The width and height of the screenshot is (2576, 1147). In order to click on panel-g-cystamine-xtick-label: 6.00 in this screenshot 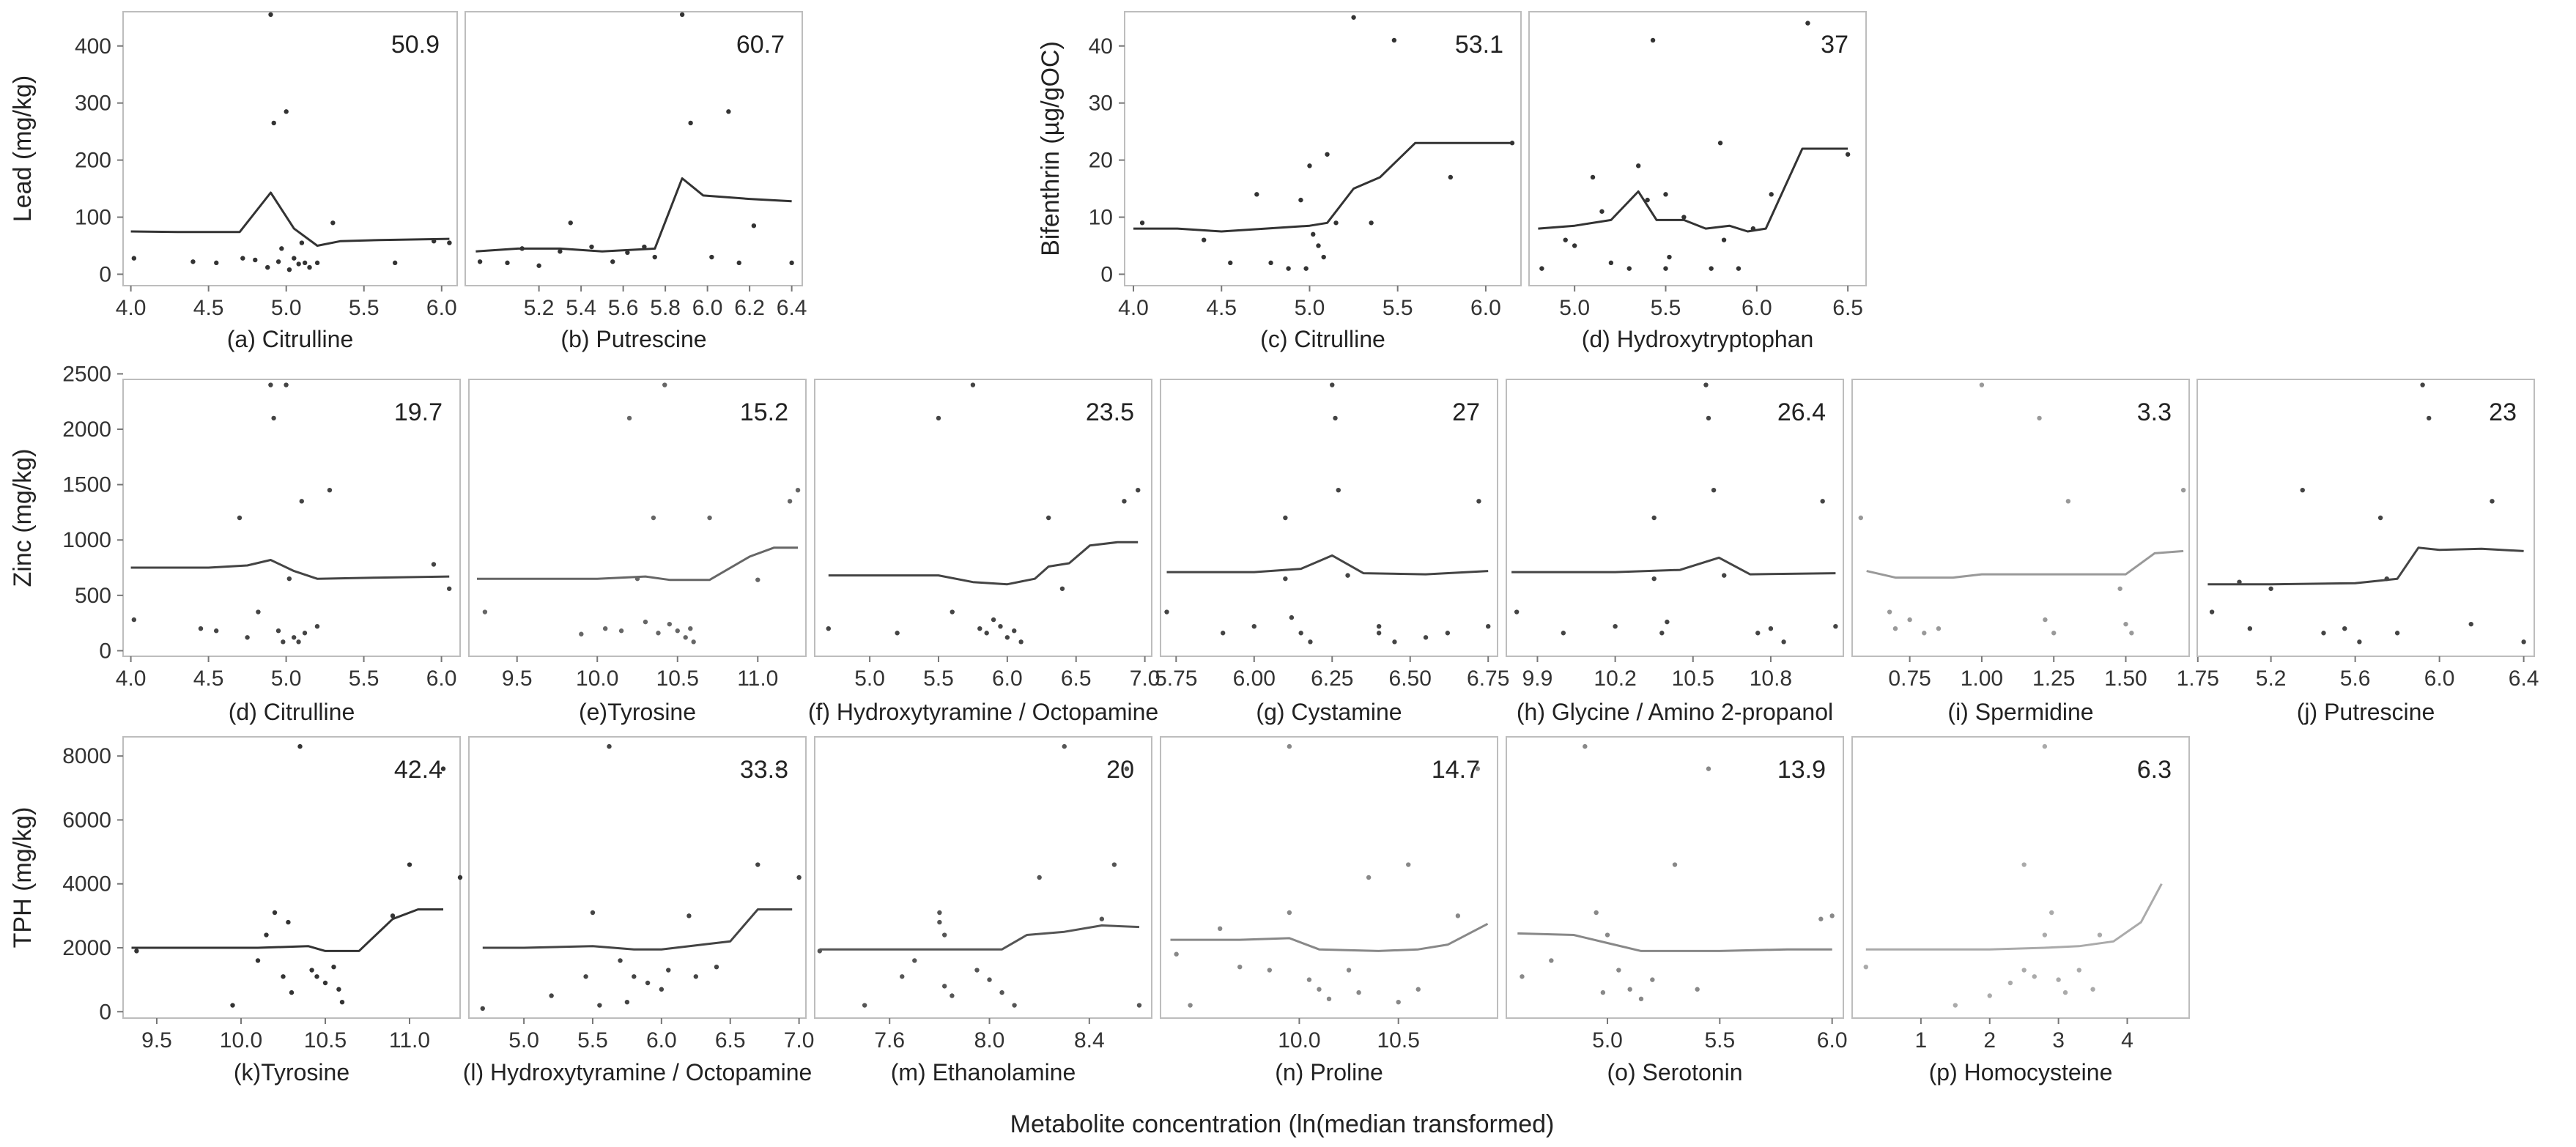, I will do `click(1254, 679)`.